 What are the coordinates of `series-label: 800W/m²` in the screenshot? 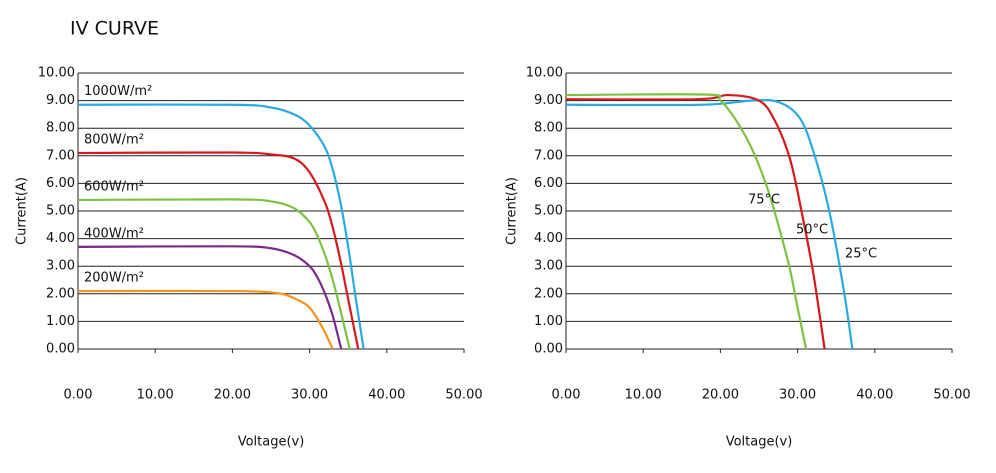 It's located at (114, 140).